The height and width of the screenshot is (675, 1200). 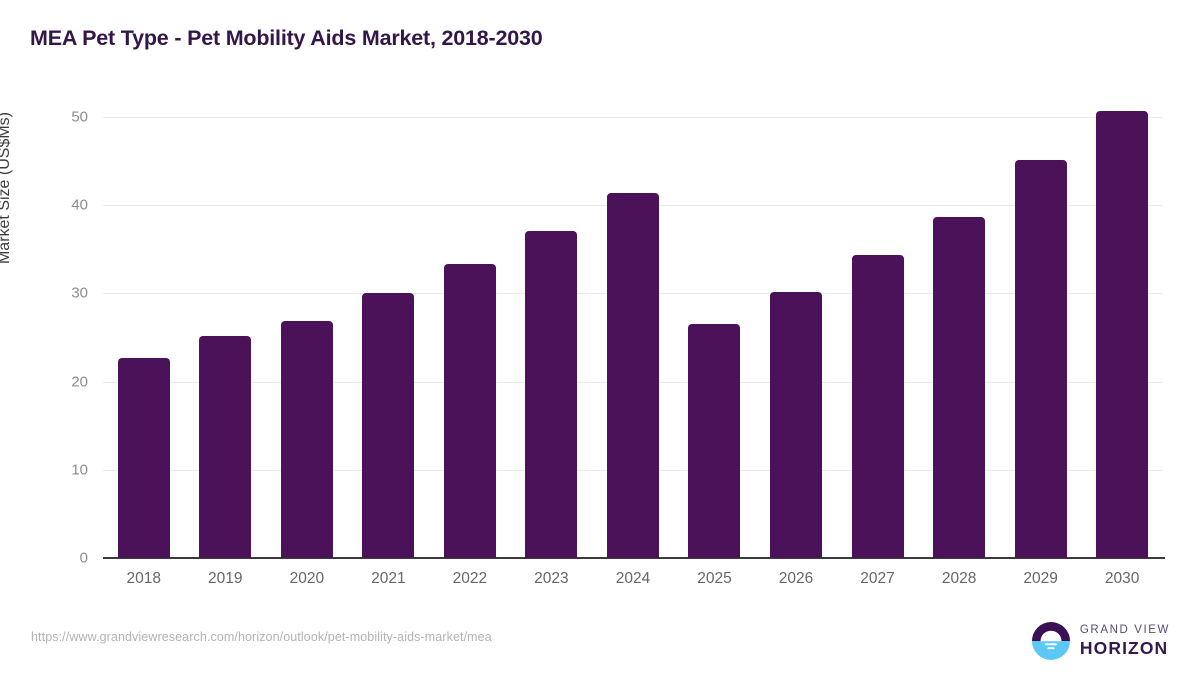 What do you see at coordinates (1122, 578) in the screenshot?
I see `x-axis-tick-label: 2030` at bounding box center [1122, 578].